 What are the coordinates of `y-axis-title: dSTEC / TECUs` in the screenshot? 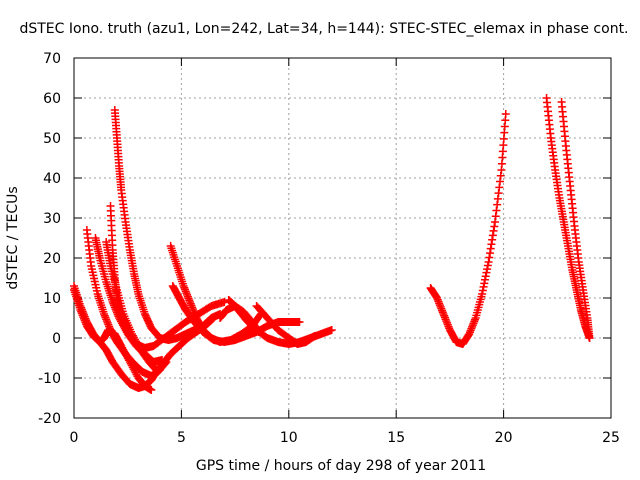 It's located at (13, 237).